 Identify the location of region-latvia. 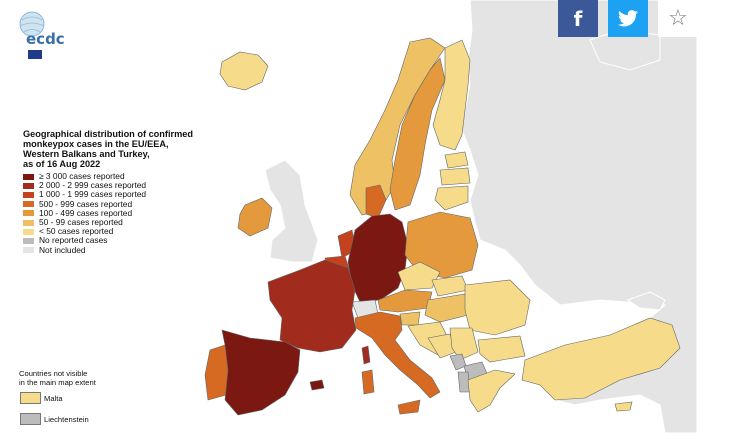
(455, 176).